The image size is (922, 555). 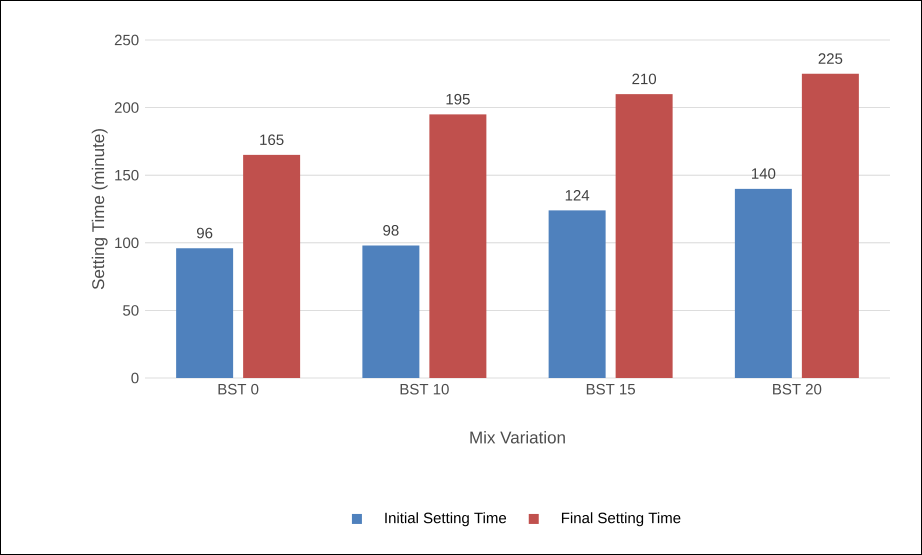 I want to click on y-axis-title: Setting Time (minute), so click(x=100, y=209).